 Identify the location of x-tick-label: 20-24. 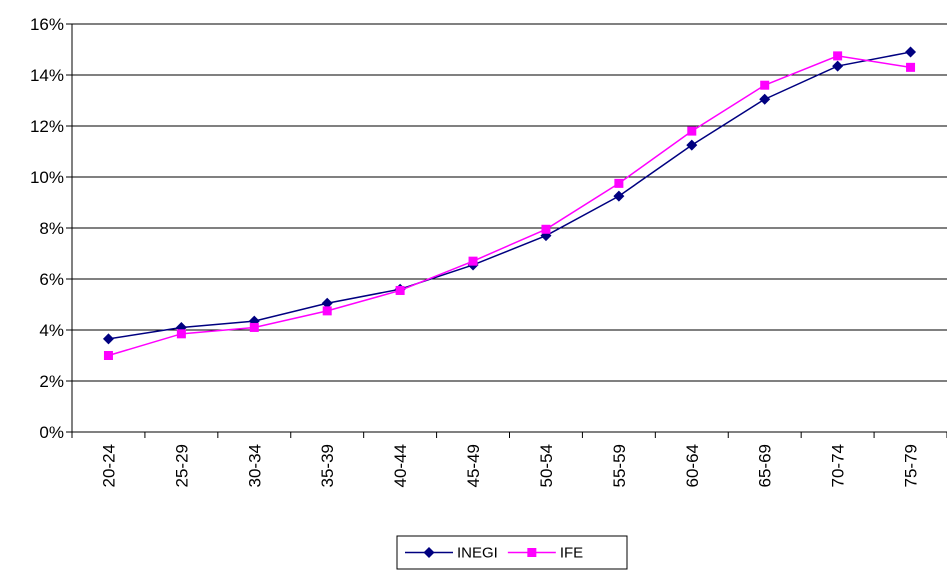
(108, 465).